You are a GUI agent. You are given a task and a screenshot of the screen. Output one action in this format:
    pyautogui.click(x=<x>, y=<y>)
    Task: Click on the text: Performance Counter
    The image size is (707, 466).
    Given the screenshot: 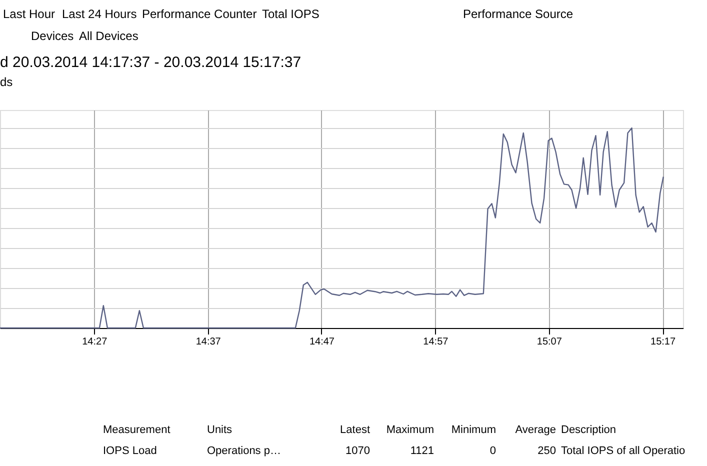 What is the action you would take?
    pyautogui.click(x=199, y=14)
    